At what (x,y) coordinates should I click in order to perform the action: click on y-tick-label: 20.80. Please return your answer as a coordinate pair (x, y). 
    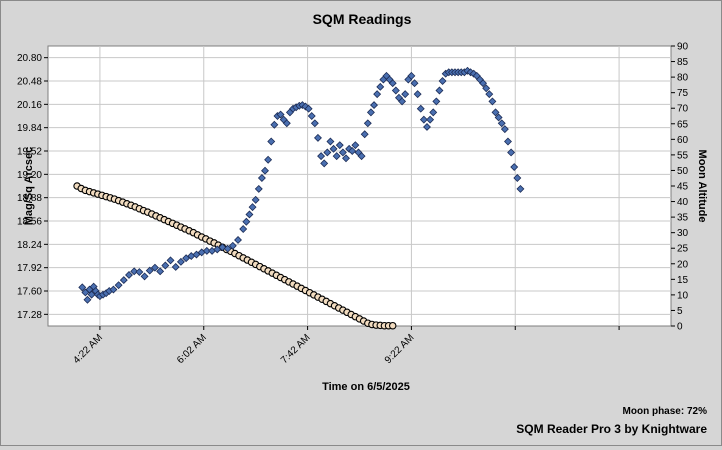
    Looking at the image, I should click on (29, 58).